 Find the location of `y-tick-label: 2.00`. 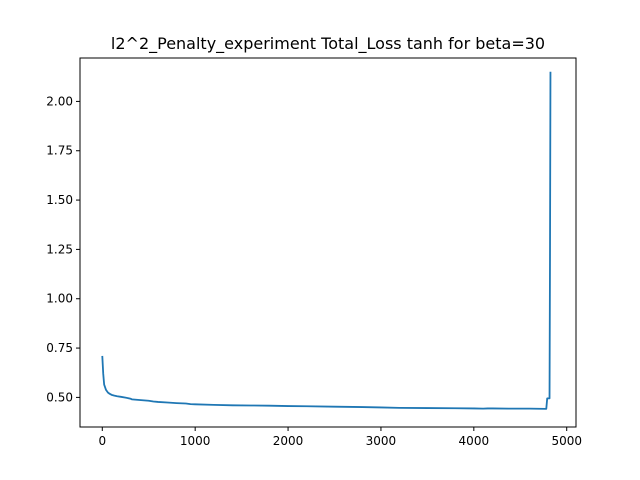

y-tick-label: 2.00 is located at coordinates (59, 101).